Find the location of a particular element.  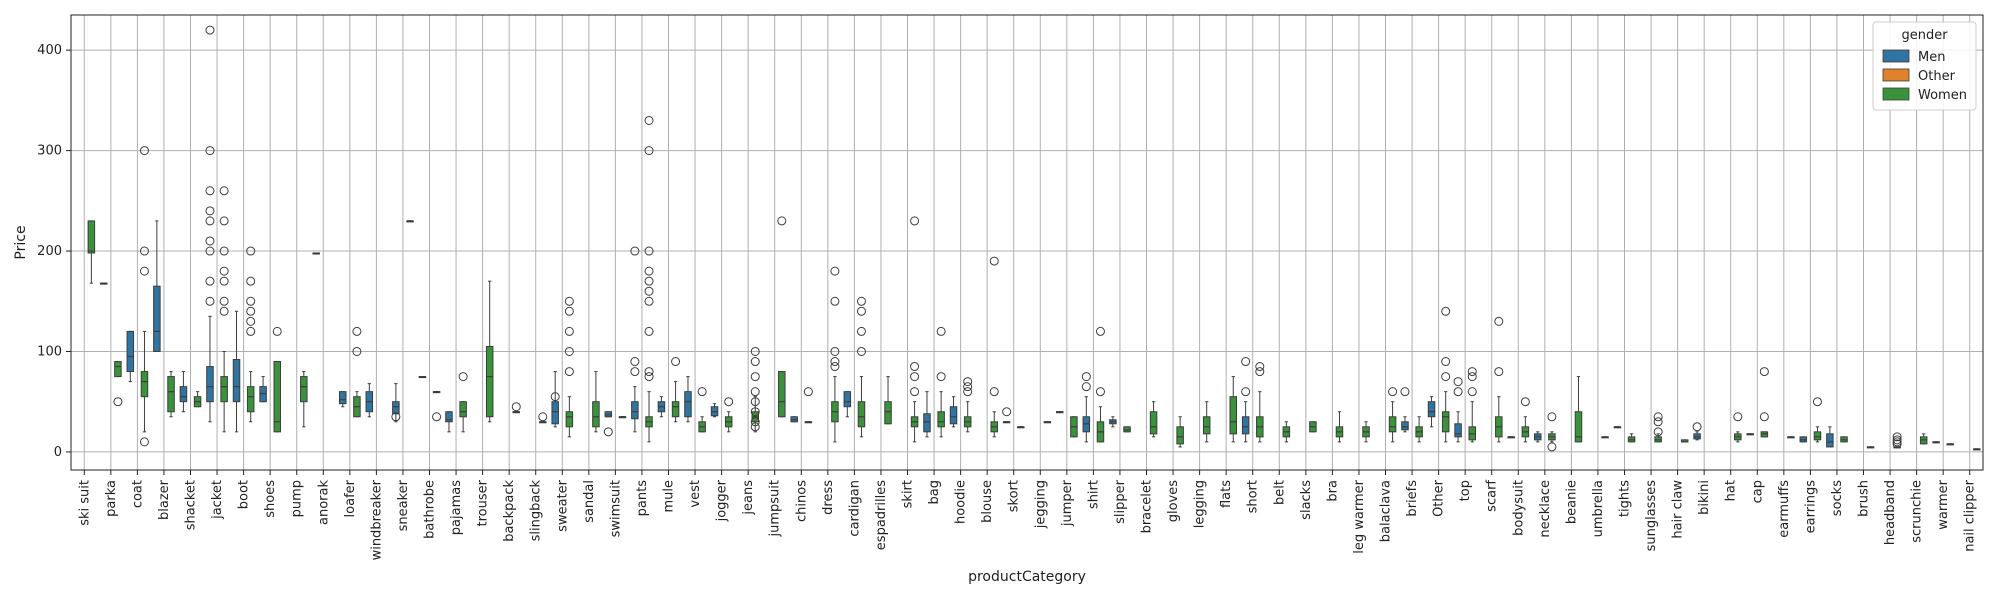

x-tick-label: chinos is located at coordinates (801, 501).